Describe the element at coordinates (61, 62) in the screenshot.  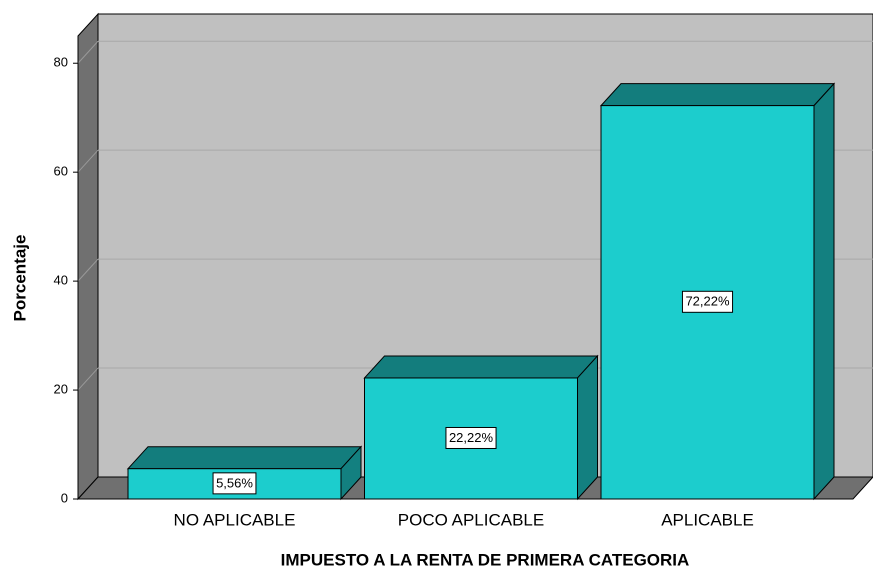
I see `y-tick-label: 80` at that location.